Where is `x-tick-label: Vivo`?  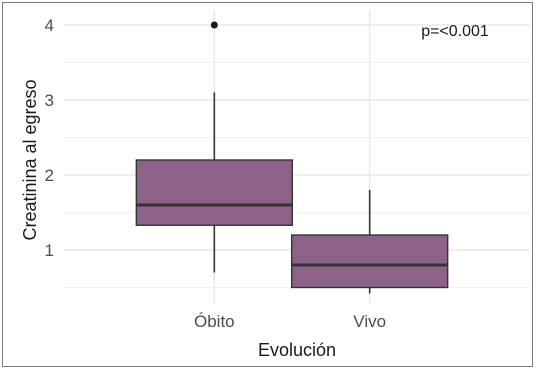
x-tick-label: Vivo is located at coordinates (369, 321).